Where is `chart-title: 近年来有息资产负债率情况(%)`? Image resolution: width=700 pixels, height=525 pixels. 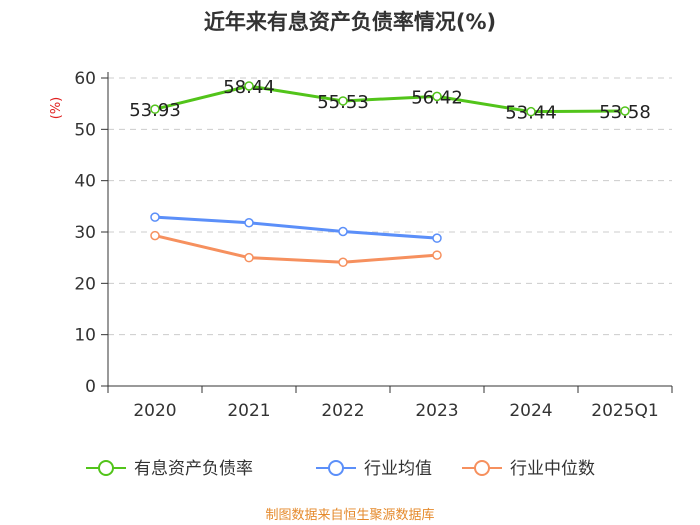 chart-title: 近年来有息资产负债率情况(%) is located at coordinates (350, 22).